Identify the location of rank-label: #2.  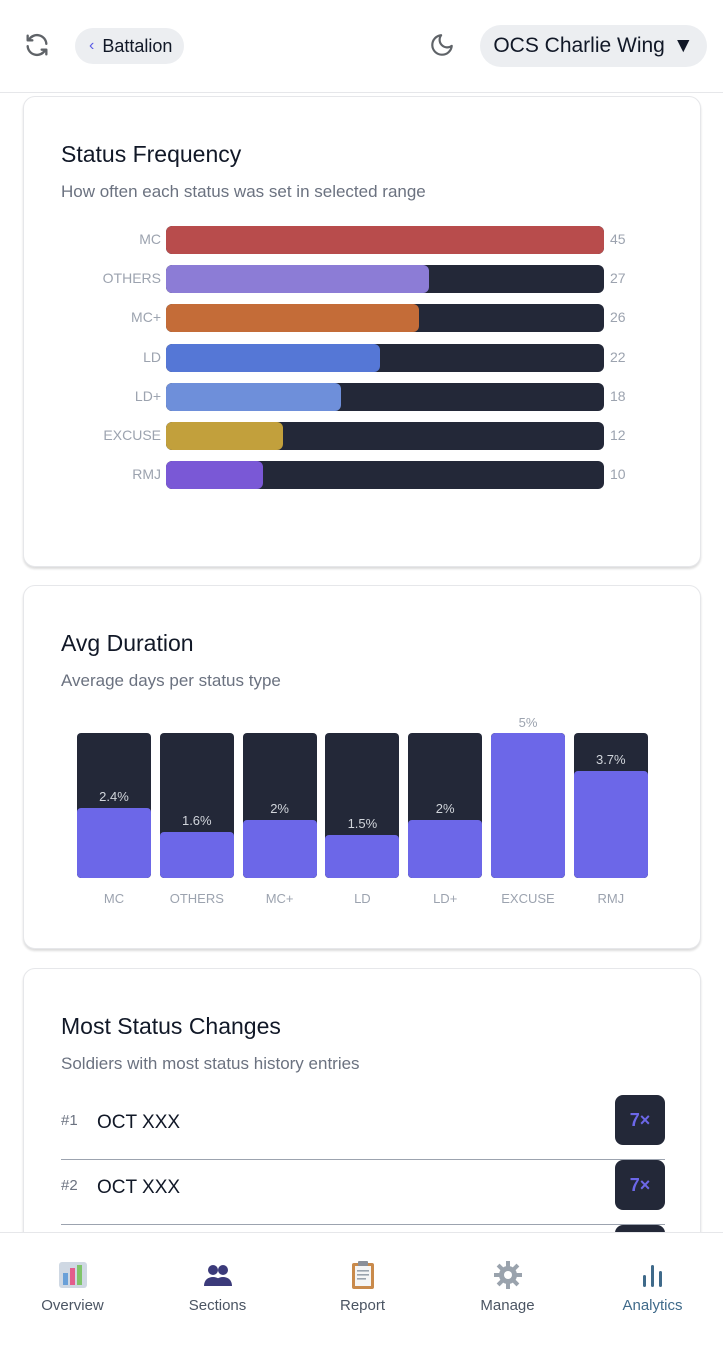
(69, 1185).